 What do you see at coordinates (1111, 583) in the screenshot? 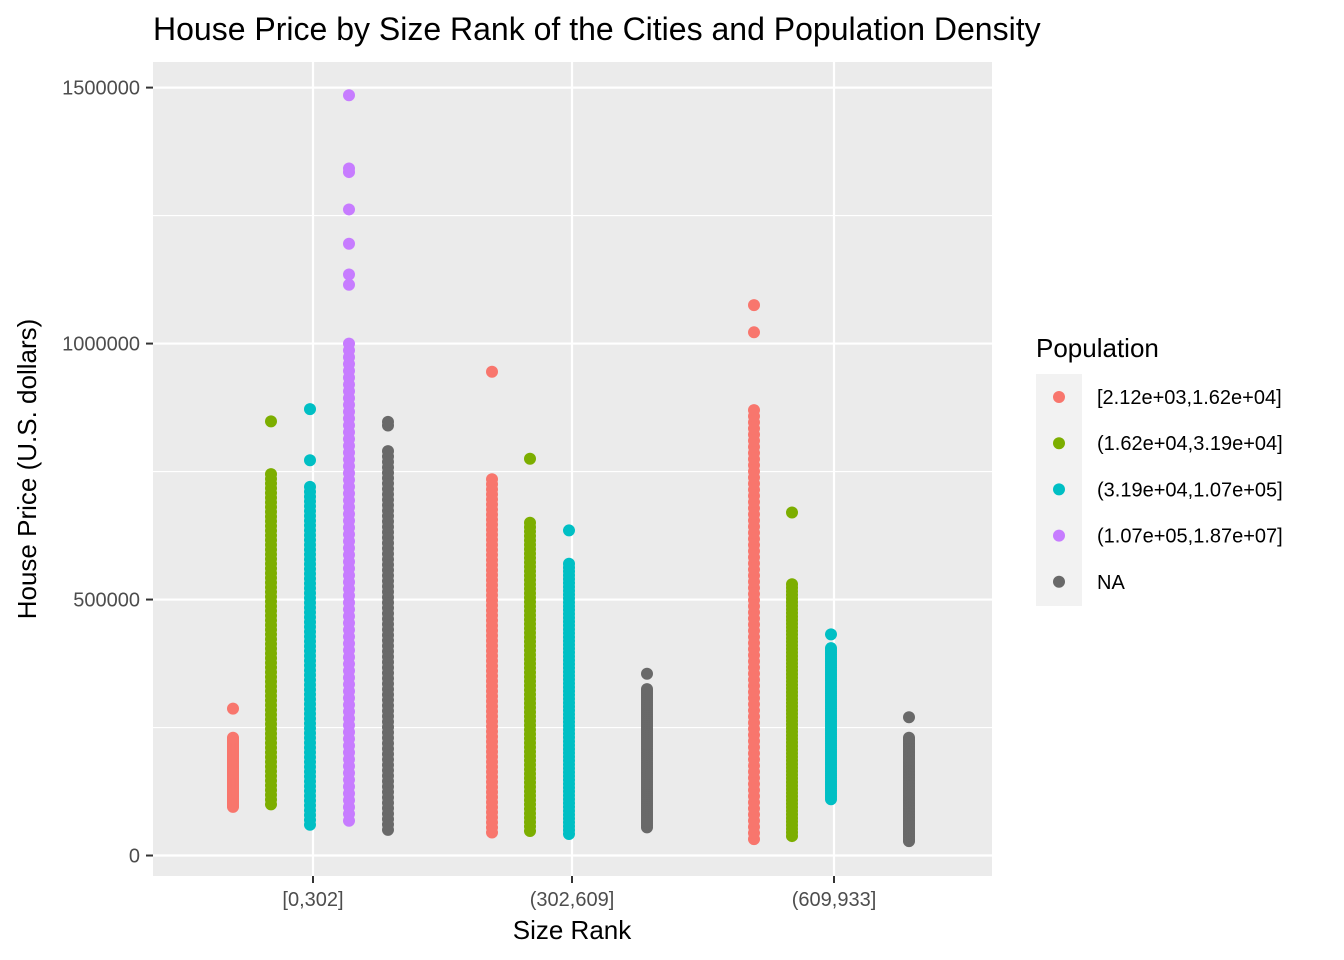
I see `legend-label: NA` at bounding box center [1111, 583].